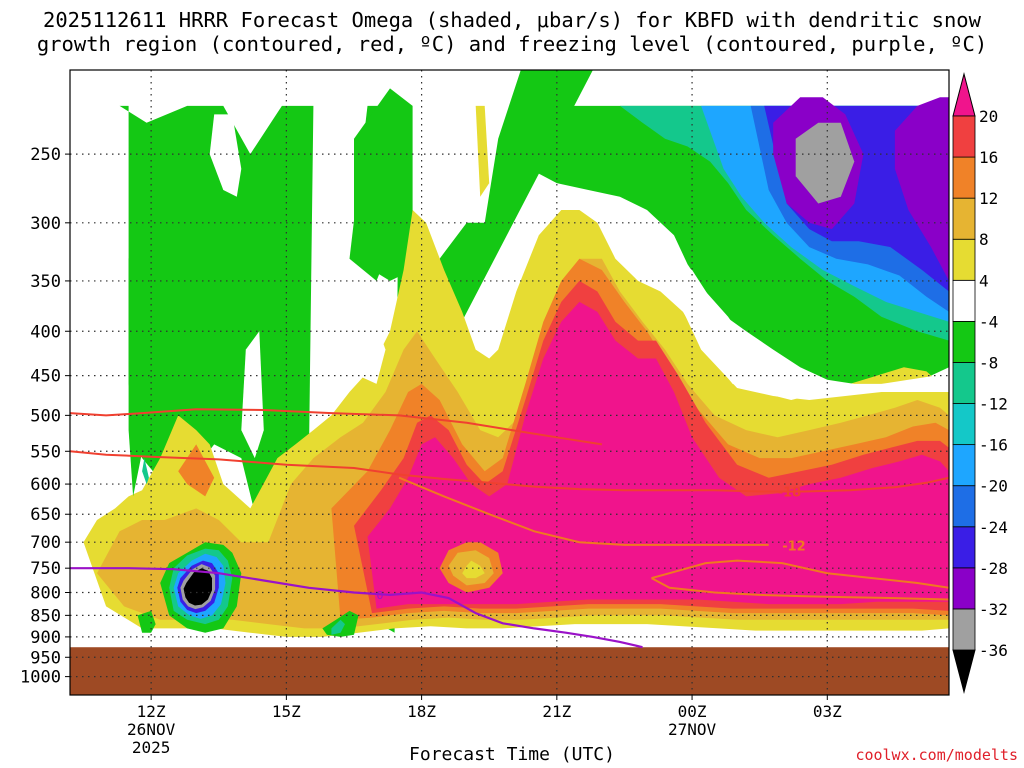 The width and height of the screenshot is (1024, 768). Describe the element at coordinates (794, 546) in the screenshot. I see `contour-label: -12` at that location.